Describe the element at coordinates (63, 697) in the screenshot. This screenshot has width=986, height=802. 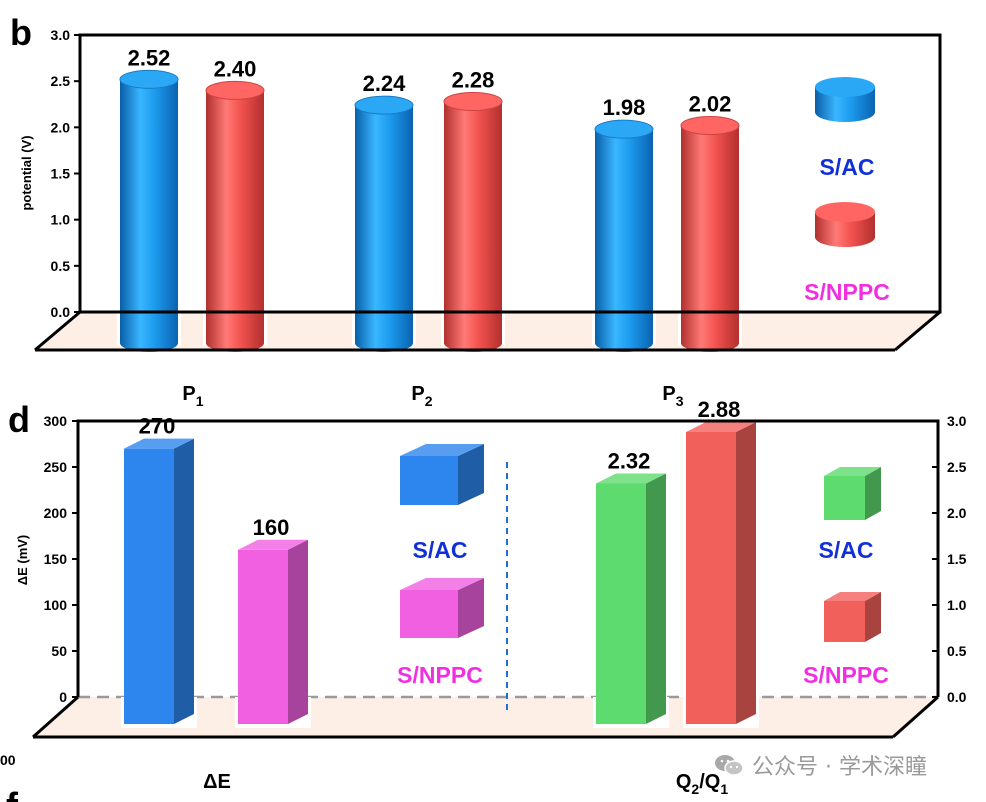
I see `panel-d-y-tick-label: 0` at that location.